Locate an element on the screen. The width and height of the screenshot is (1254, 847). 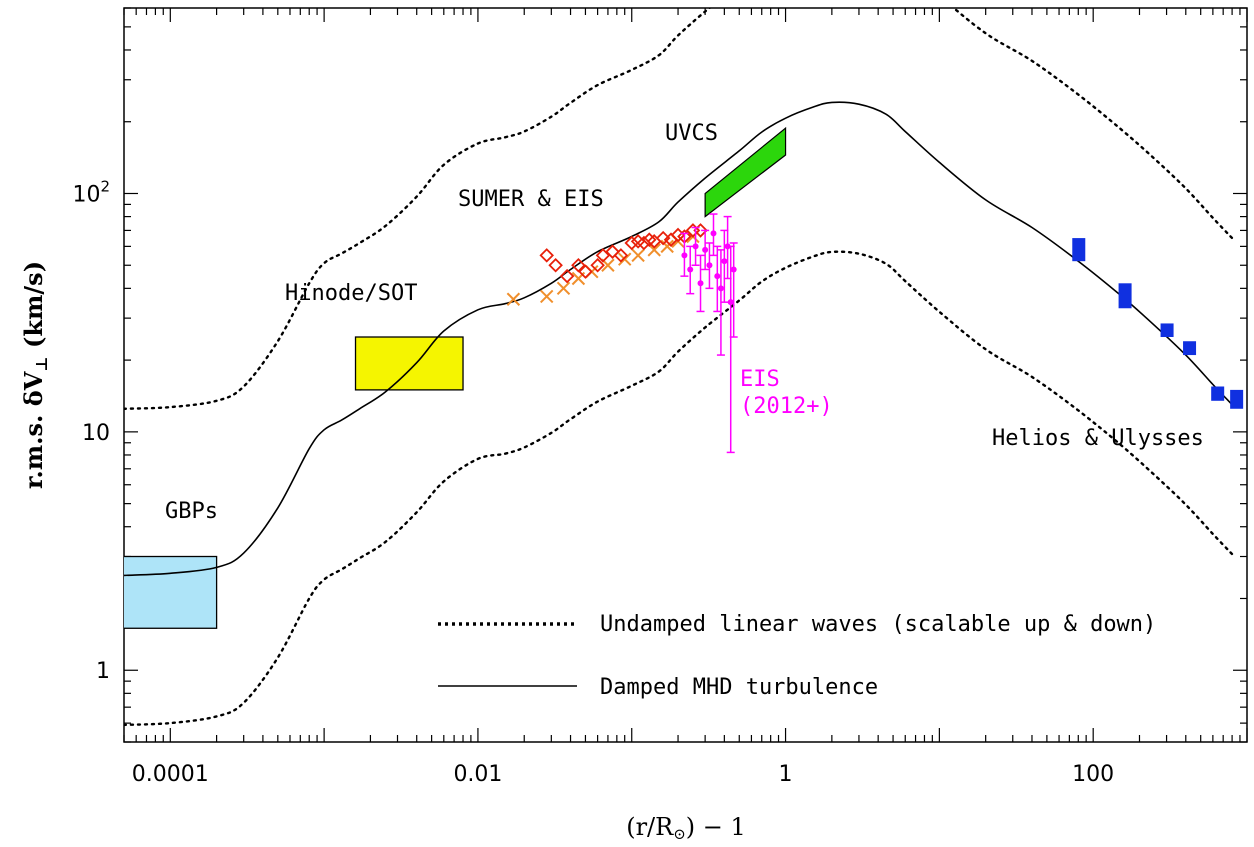
y-axis-label: r.m.s. δV⊥ (km/s) is located at coordinates (35, 375).